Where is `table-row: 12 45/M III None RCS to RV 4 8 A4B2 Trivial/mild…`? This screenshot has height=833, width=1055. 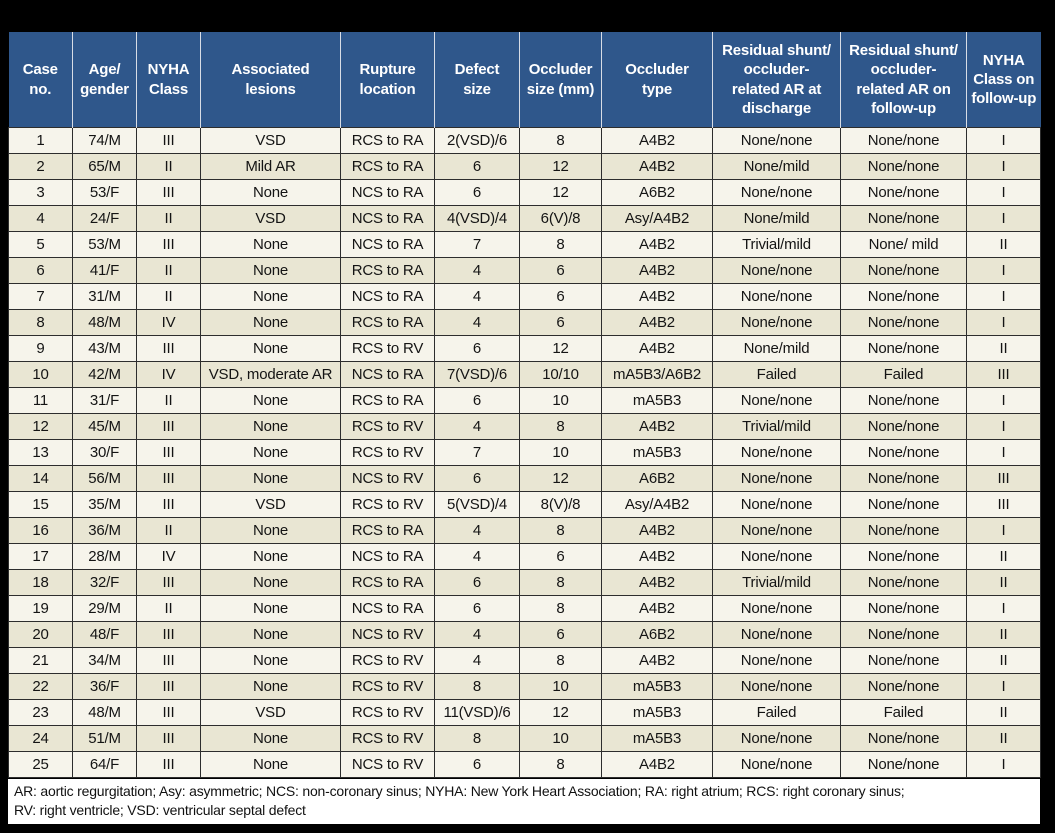 table-row: 12 45/M III None RCS to RV 4 8 A4B2 Trivial/mild… is located at coordinates (524, 426).